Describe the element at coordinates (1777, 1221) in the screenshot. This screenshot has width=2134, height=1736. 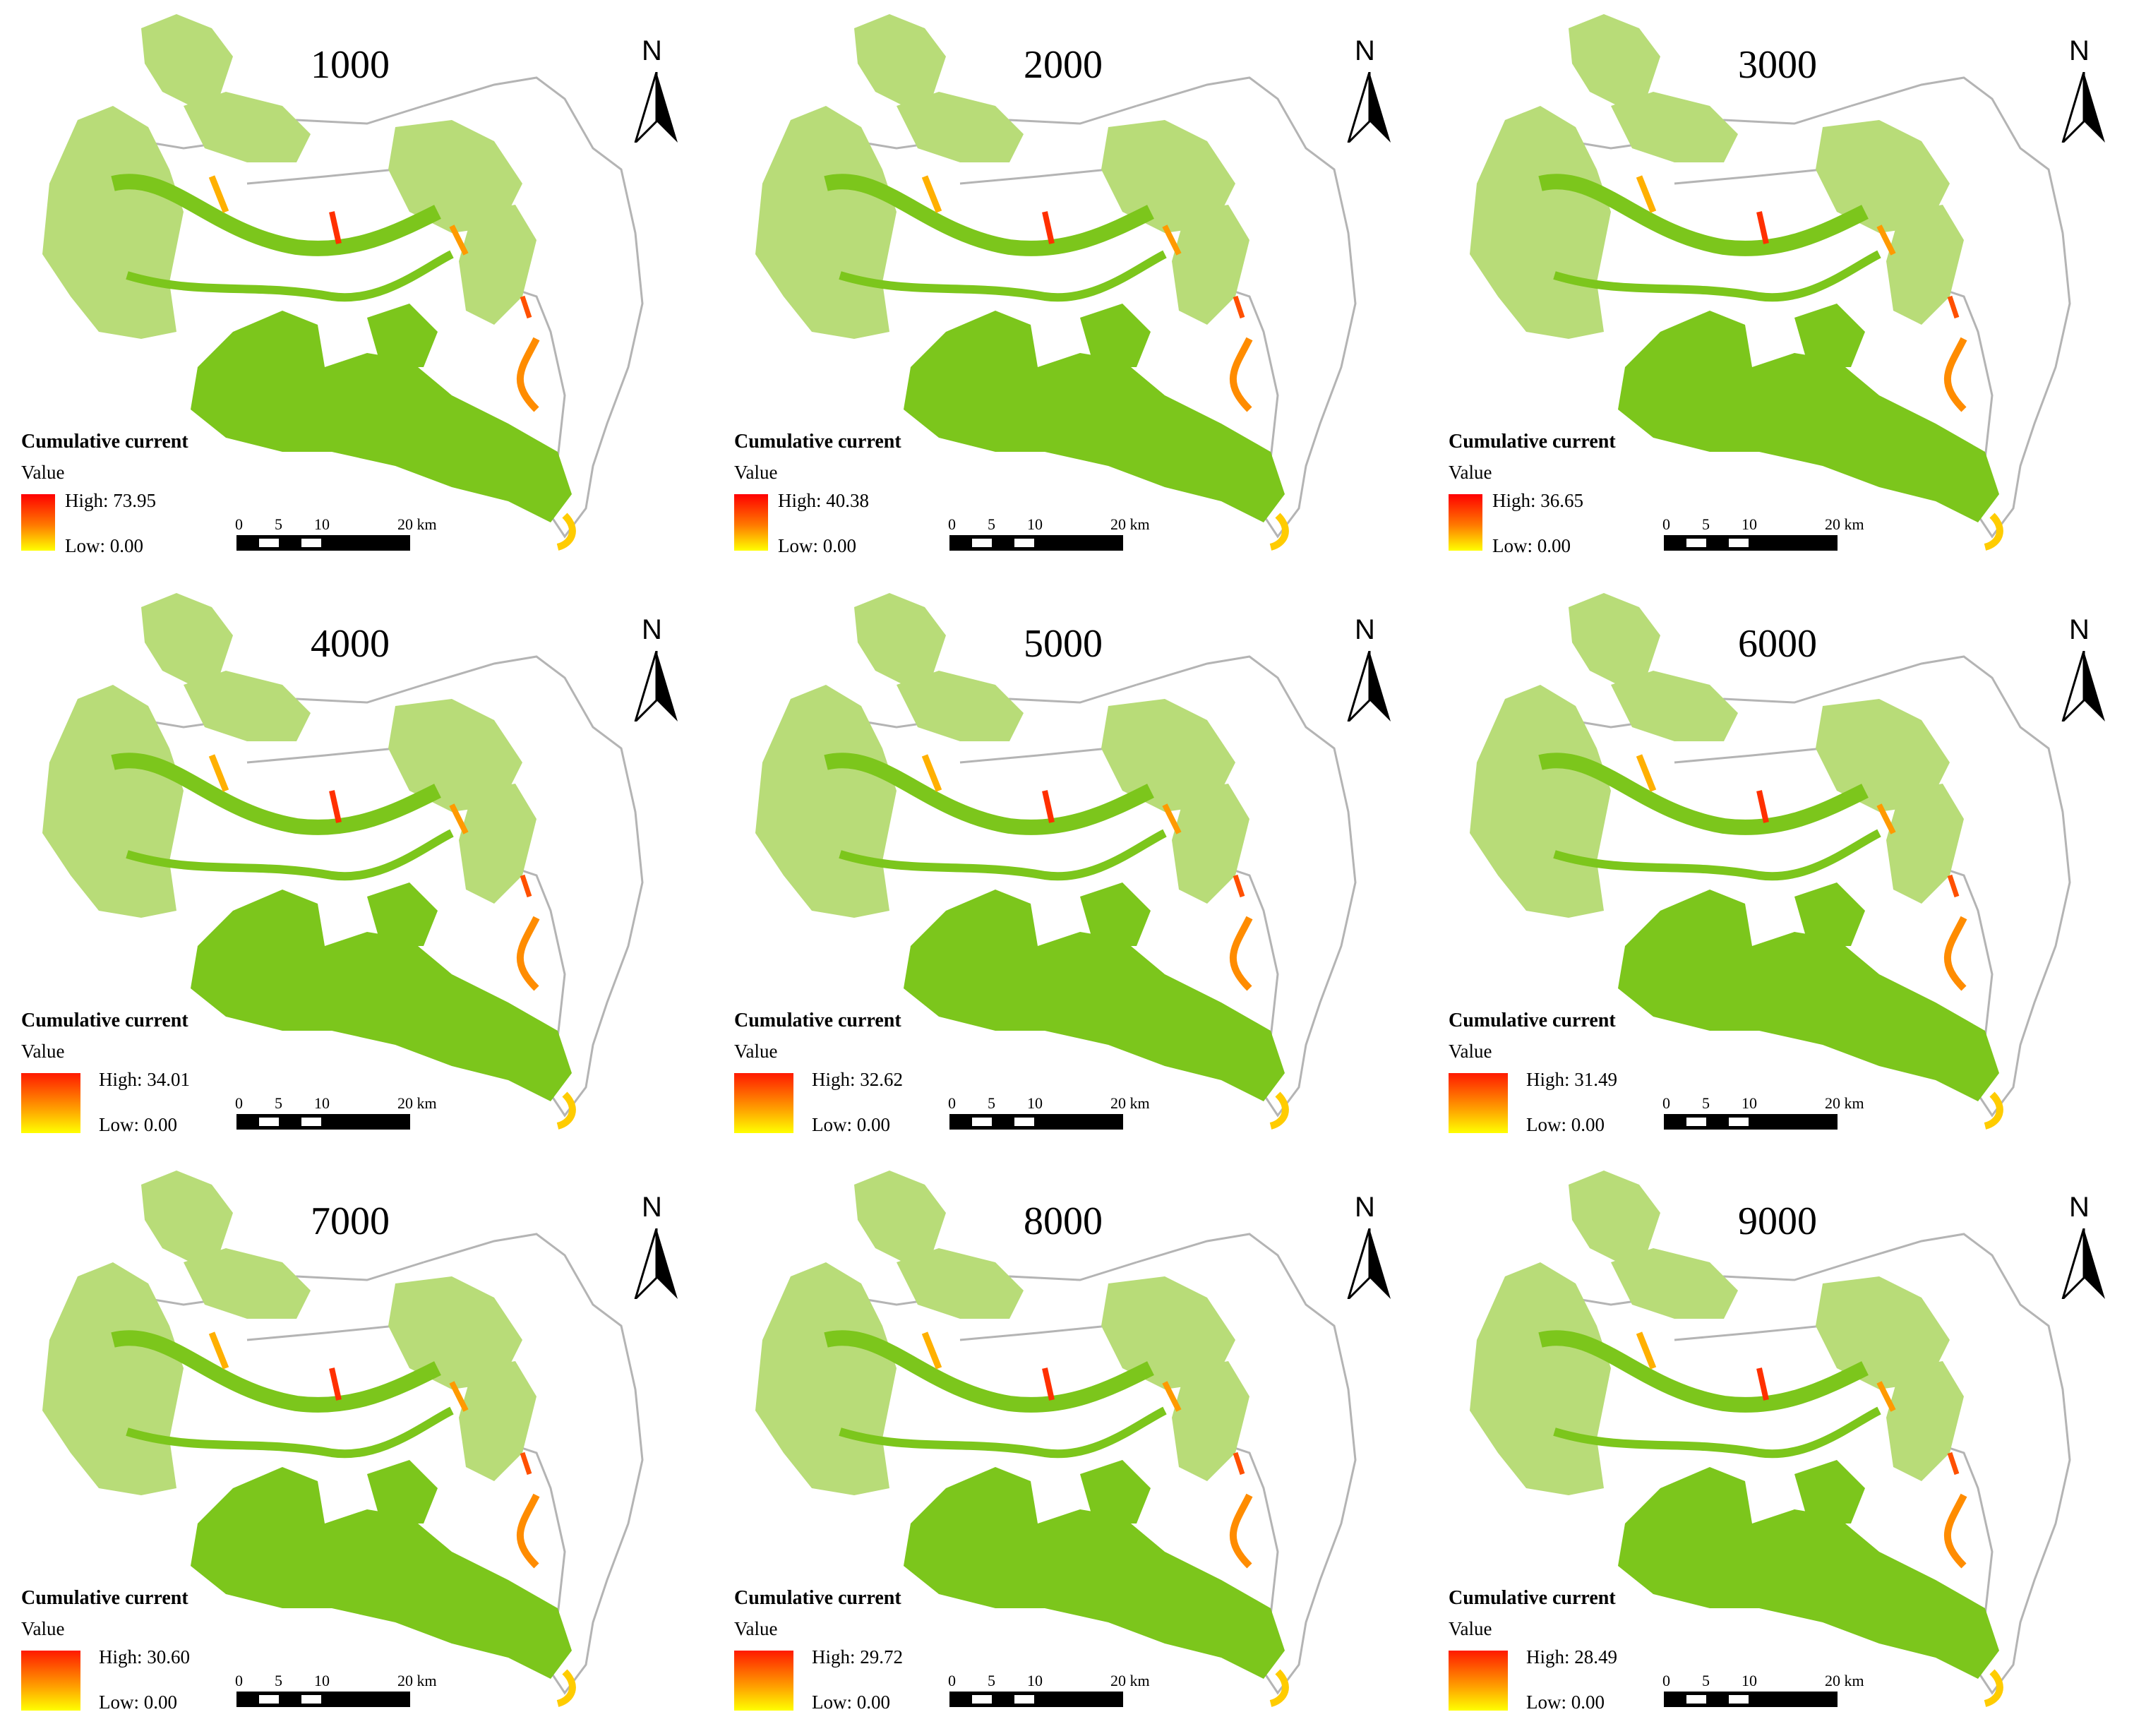
I see `panel-title: 9000` at that location.